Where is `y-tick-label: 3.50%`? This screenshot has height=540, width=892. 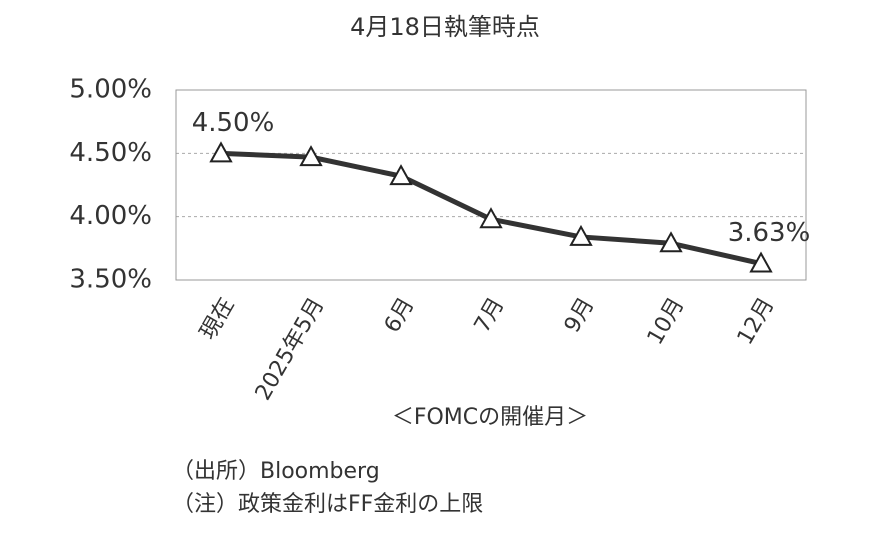
y-tick-label: 3.50% is located at coordinates (110, 280).